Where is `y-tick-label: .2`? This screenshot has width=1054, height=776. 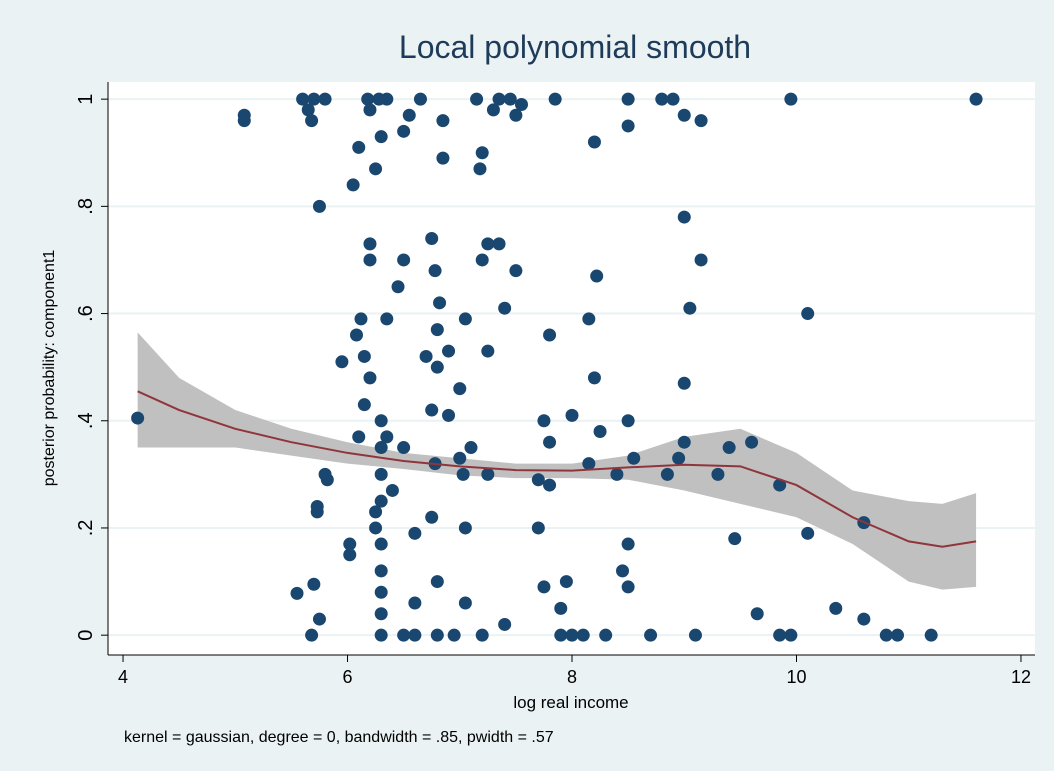 y-tick-label: .2 is located at coordinates (86, 528).